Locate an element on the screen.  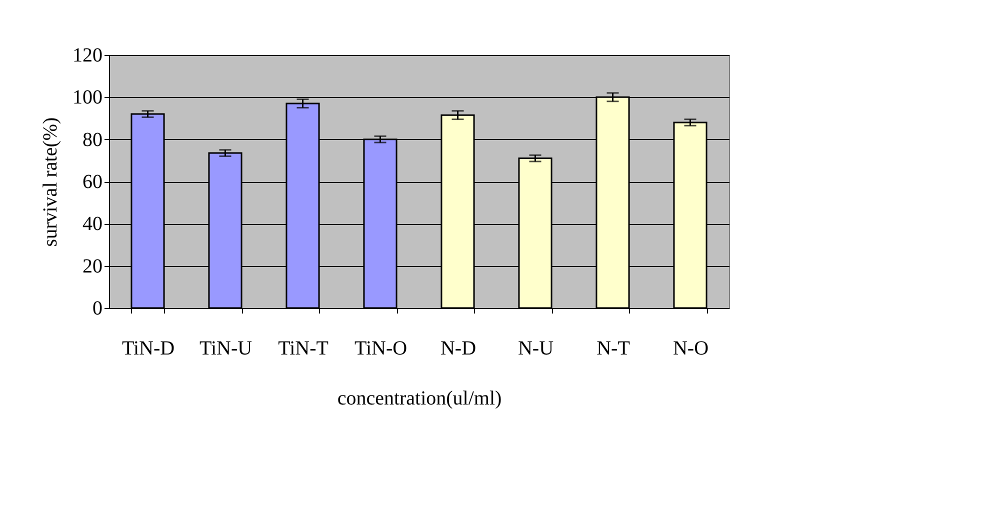
x-tick-label: N-D is located at coordinates (458, 349).